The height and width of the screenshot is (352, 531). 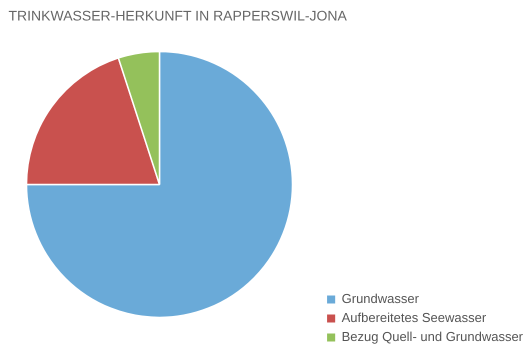 I want to click on legend-label: Grundwasser, so click(x=380, y=298).